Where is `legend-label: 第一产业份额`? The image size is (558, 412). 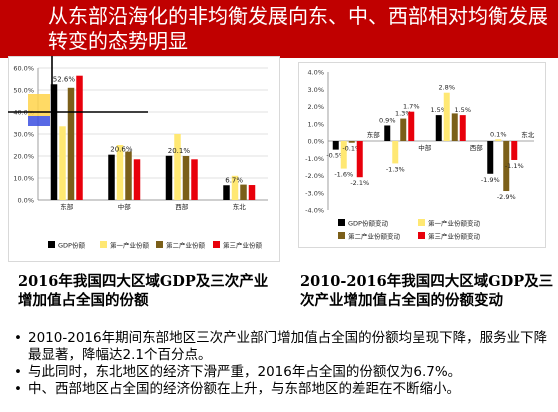
legend-label: 第一产业份额 is located at coordinates (130, 245).